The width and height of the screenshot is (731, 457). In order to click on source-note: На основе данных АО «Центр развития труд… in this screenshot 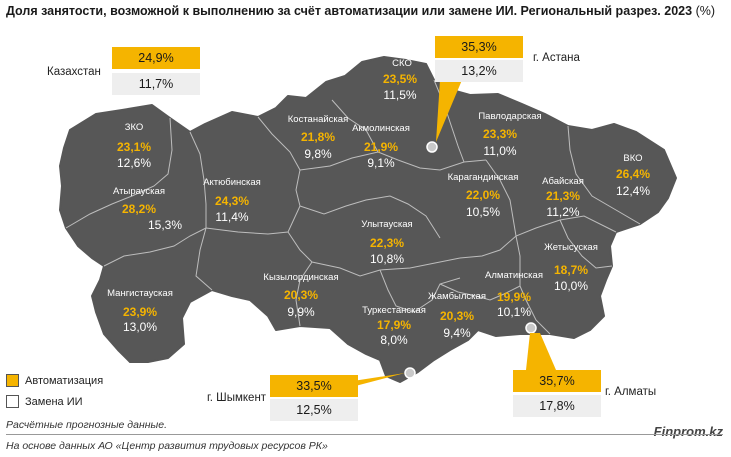, I will do `click(167, 446)`.